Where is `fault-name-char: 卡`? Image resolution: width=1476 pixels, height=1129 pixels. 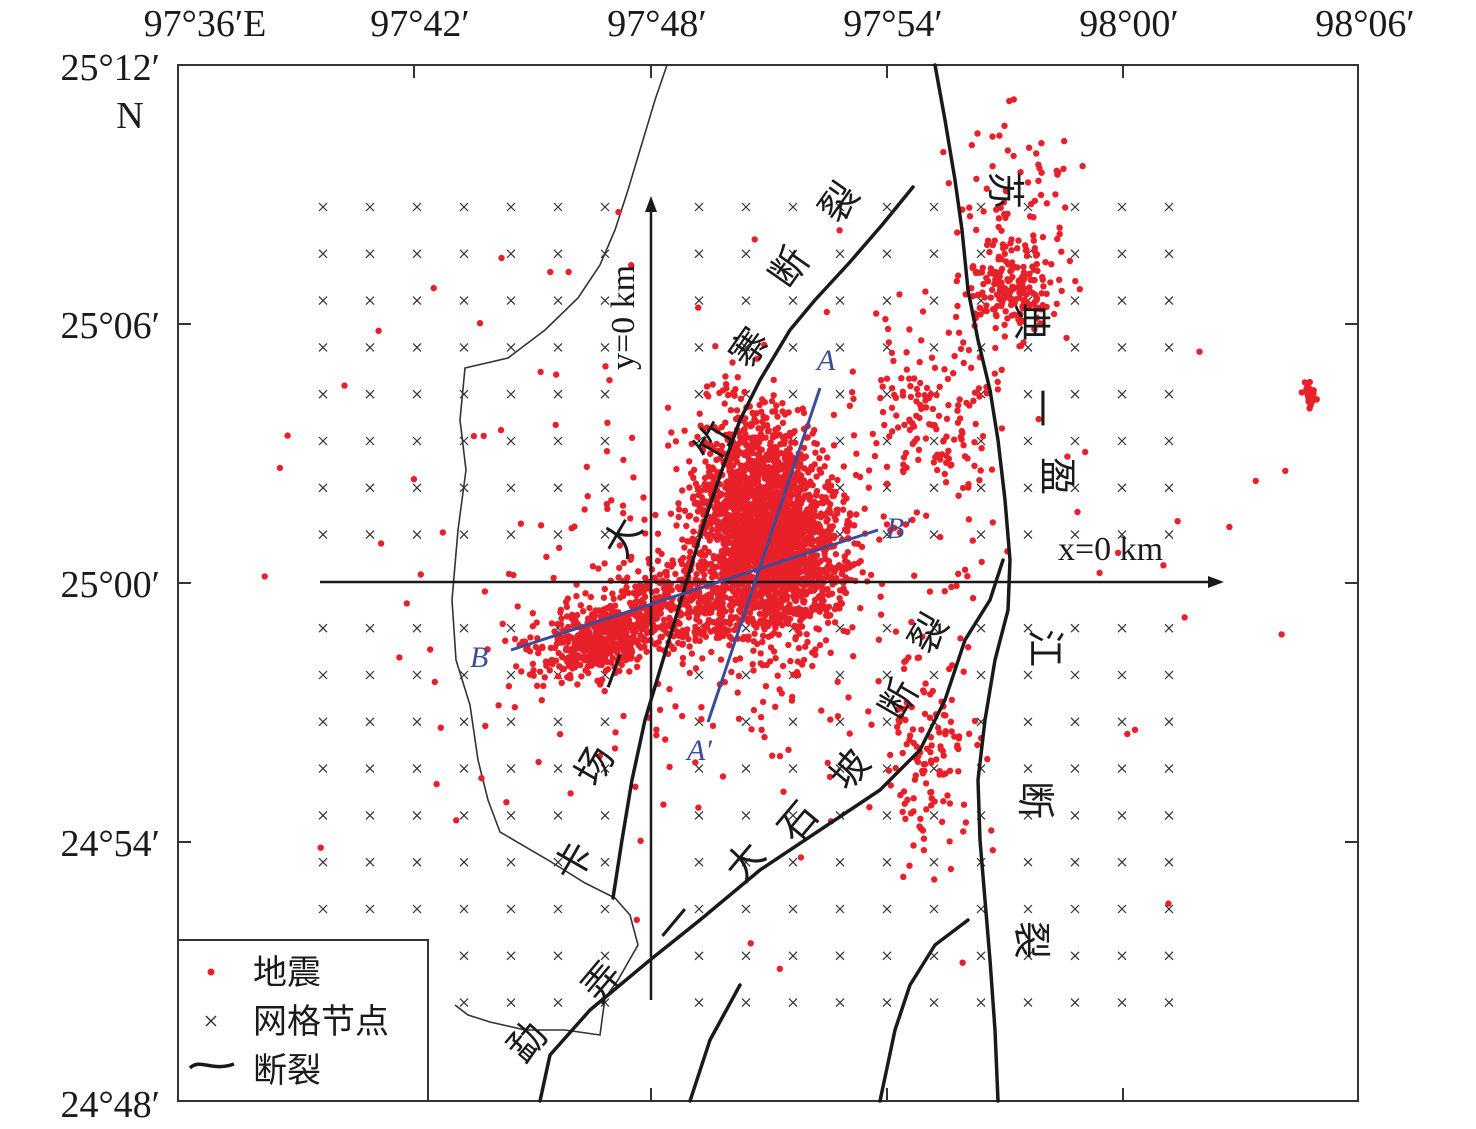 fault-name-char: 卡 is located at coordinates (574, 862).